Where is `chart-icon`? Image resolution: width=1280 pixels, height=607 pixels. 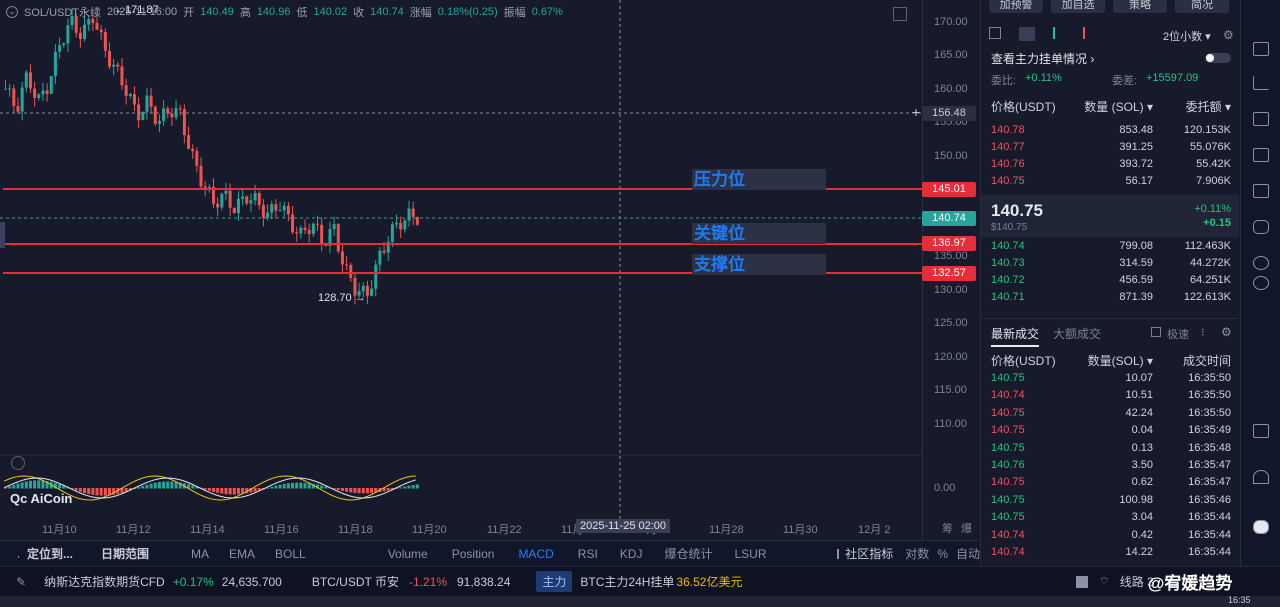
chart-icon is located at coordinates (1261, 83).